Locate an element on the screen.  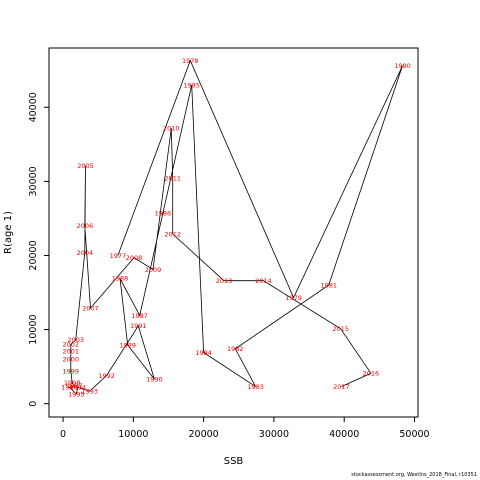
year-label: 1982 is located at coordinates (235, 349).